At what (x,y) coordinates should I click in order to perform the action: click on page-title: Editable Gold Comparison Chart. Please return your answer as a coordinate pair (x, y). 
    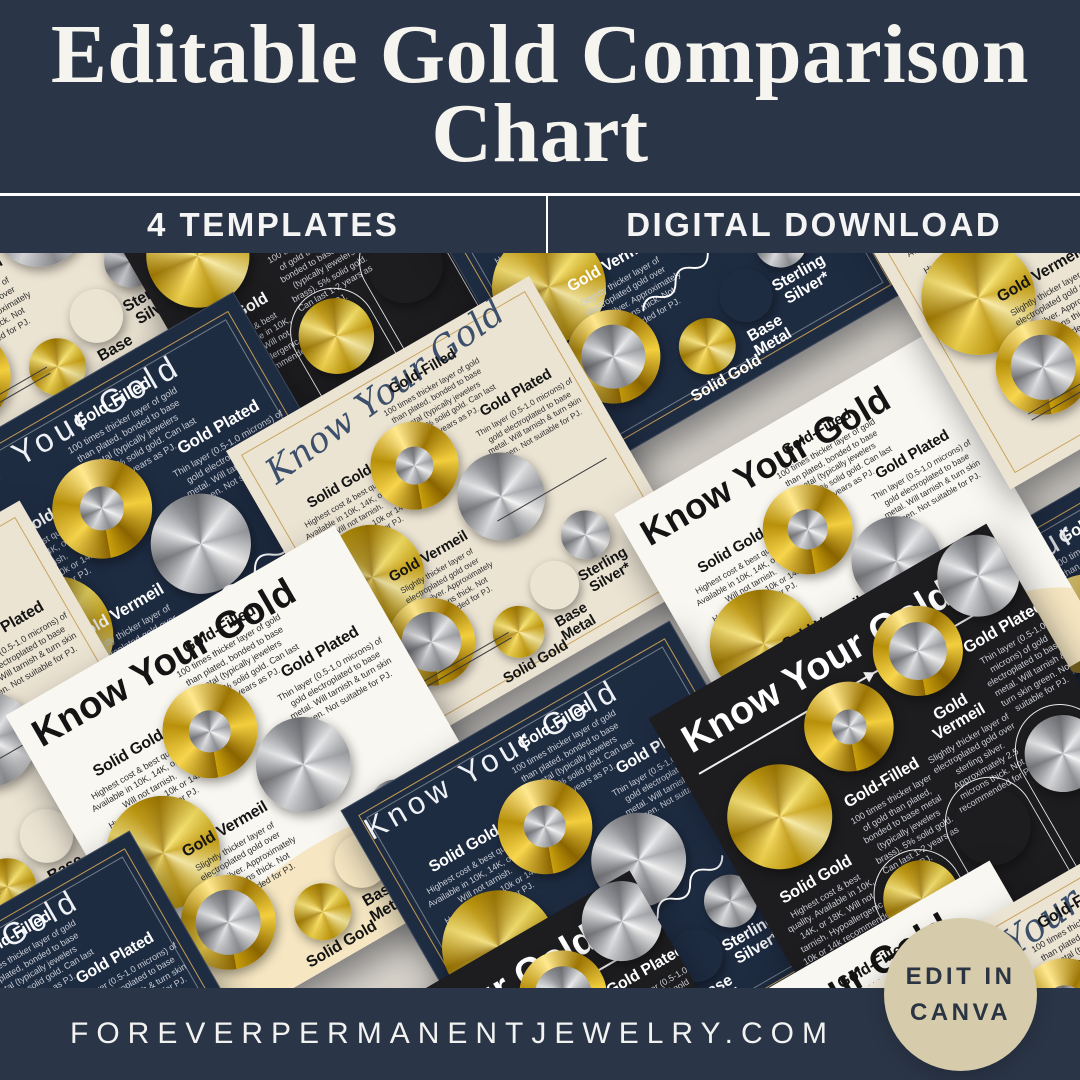
    Looking at the image, I should click on (540, 94).